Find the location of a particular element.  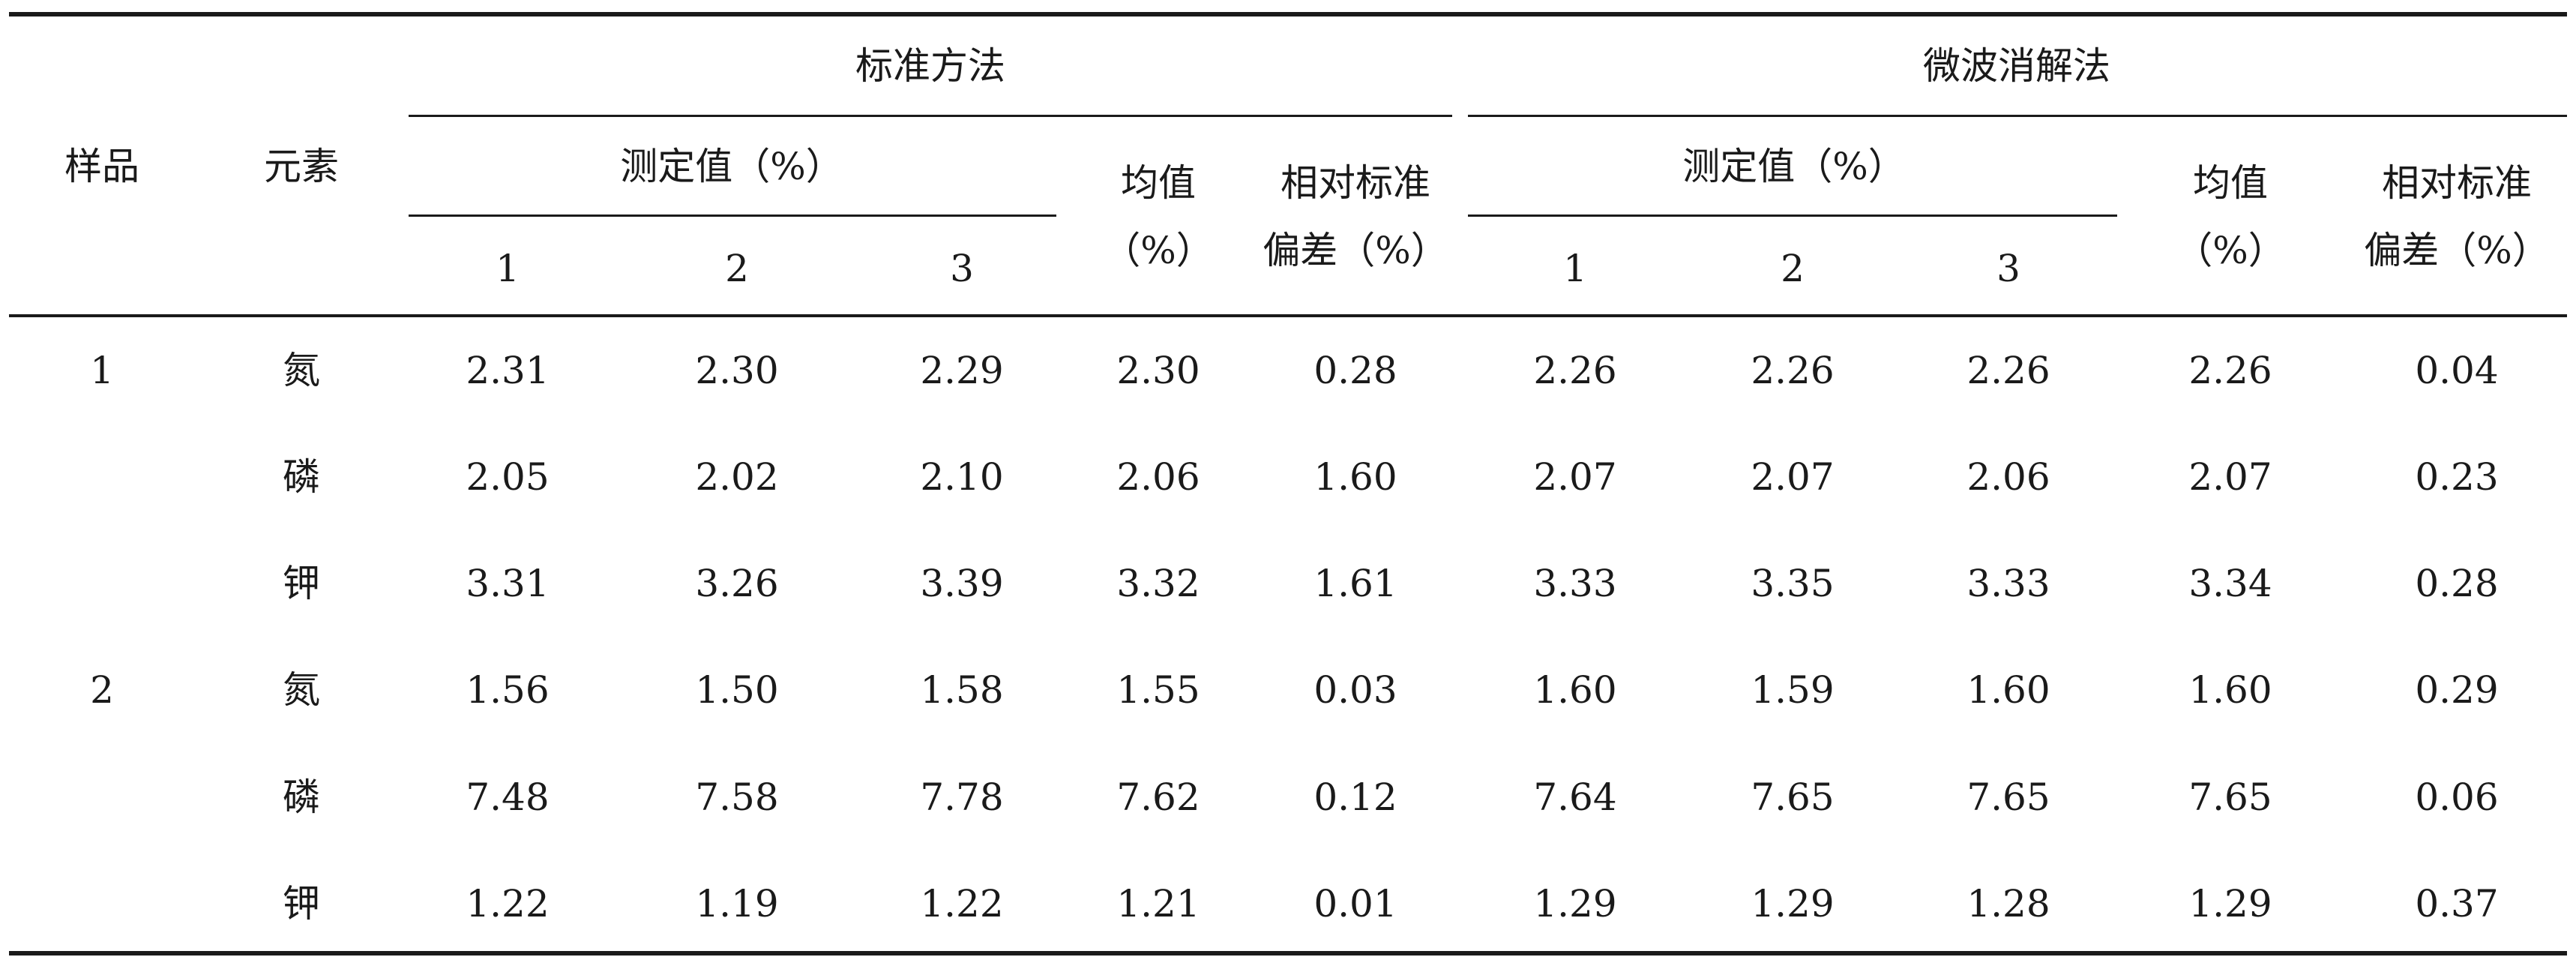

standard-measured-rule is located at coordinates (733, 215).